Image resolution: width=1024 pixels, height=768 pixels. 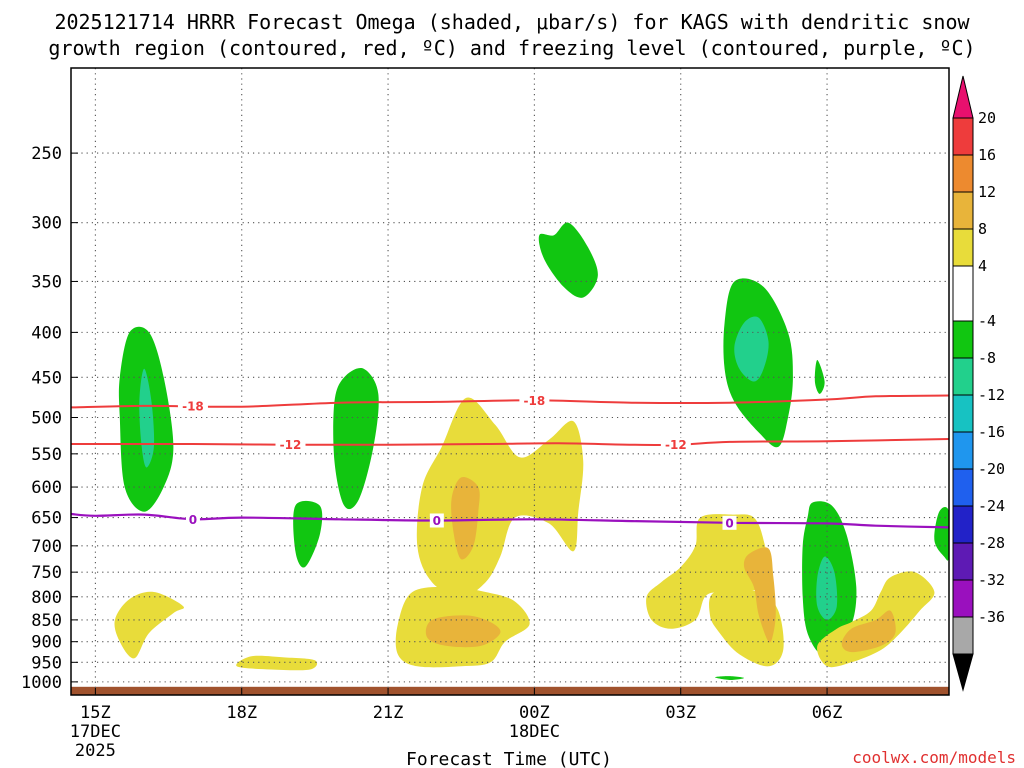 What do you see at coordinates (46, 282) in the screenshot?
I see `y-tick-label-350: 350` at bounding box center [46, 282].